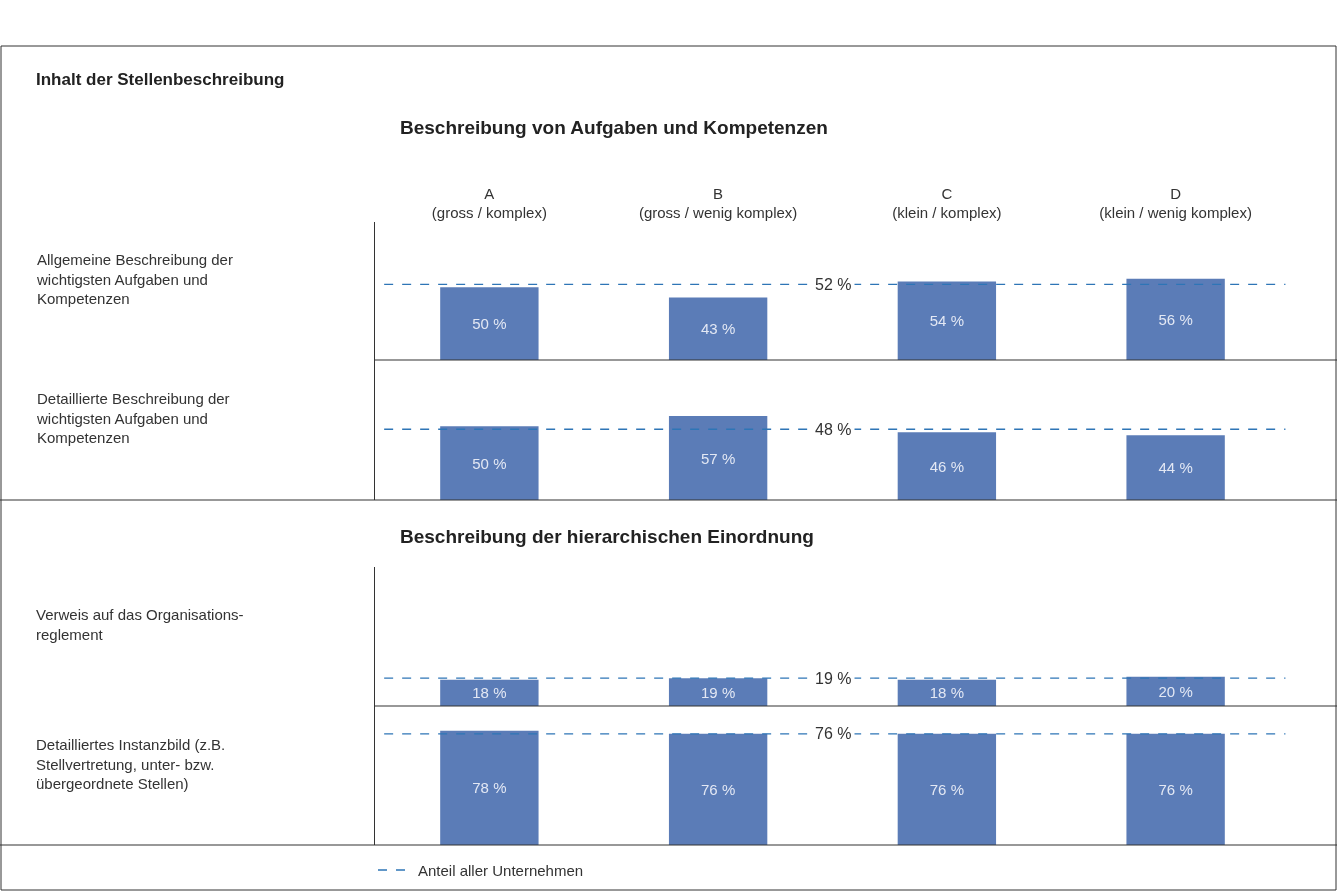 This screenshot has height=893, width=1337. I want to click on data-label: 54 %, so click(946, 321).